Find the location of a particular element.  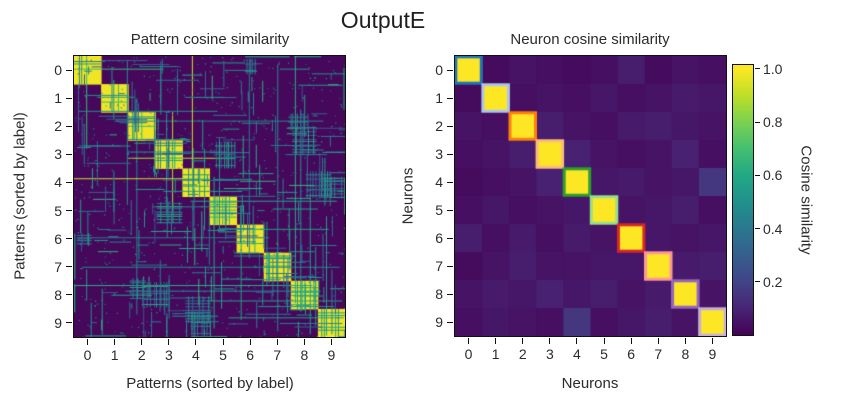

neuron-y-tick-label: 5 is located at coordinates (439, 210).